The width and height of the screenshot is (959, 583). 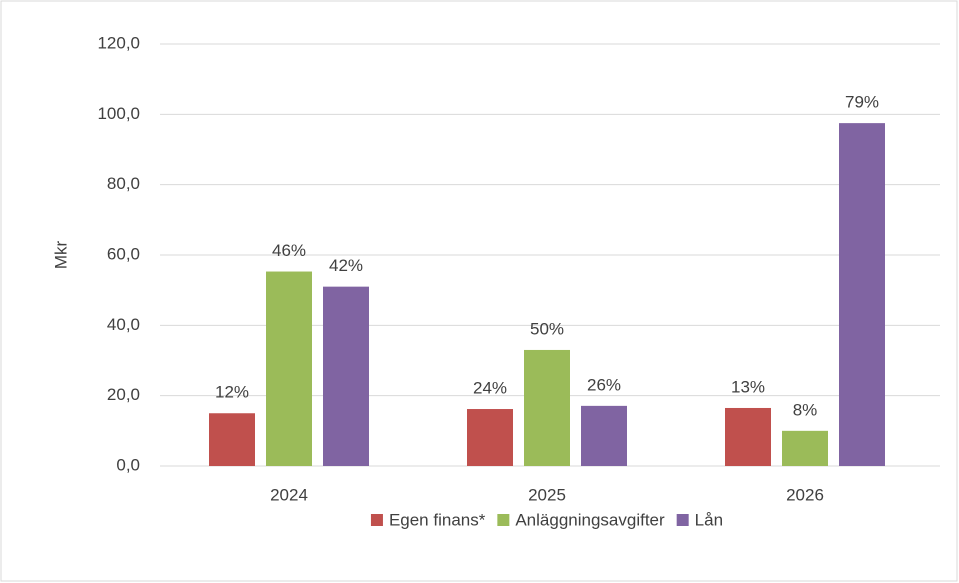 I want to click on x-tick-label: 2024, so click(x=289, y=494).